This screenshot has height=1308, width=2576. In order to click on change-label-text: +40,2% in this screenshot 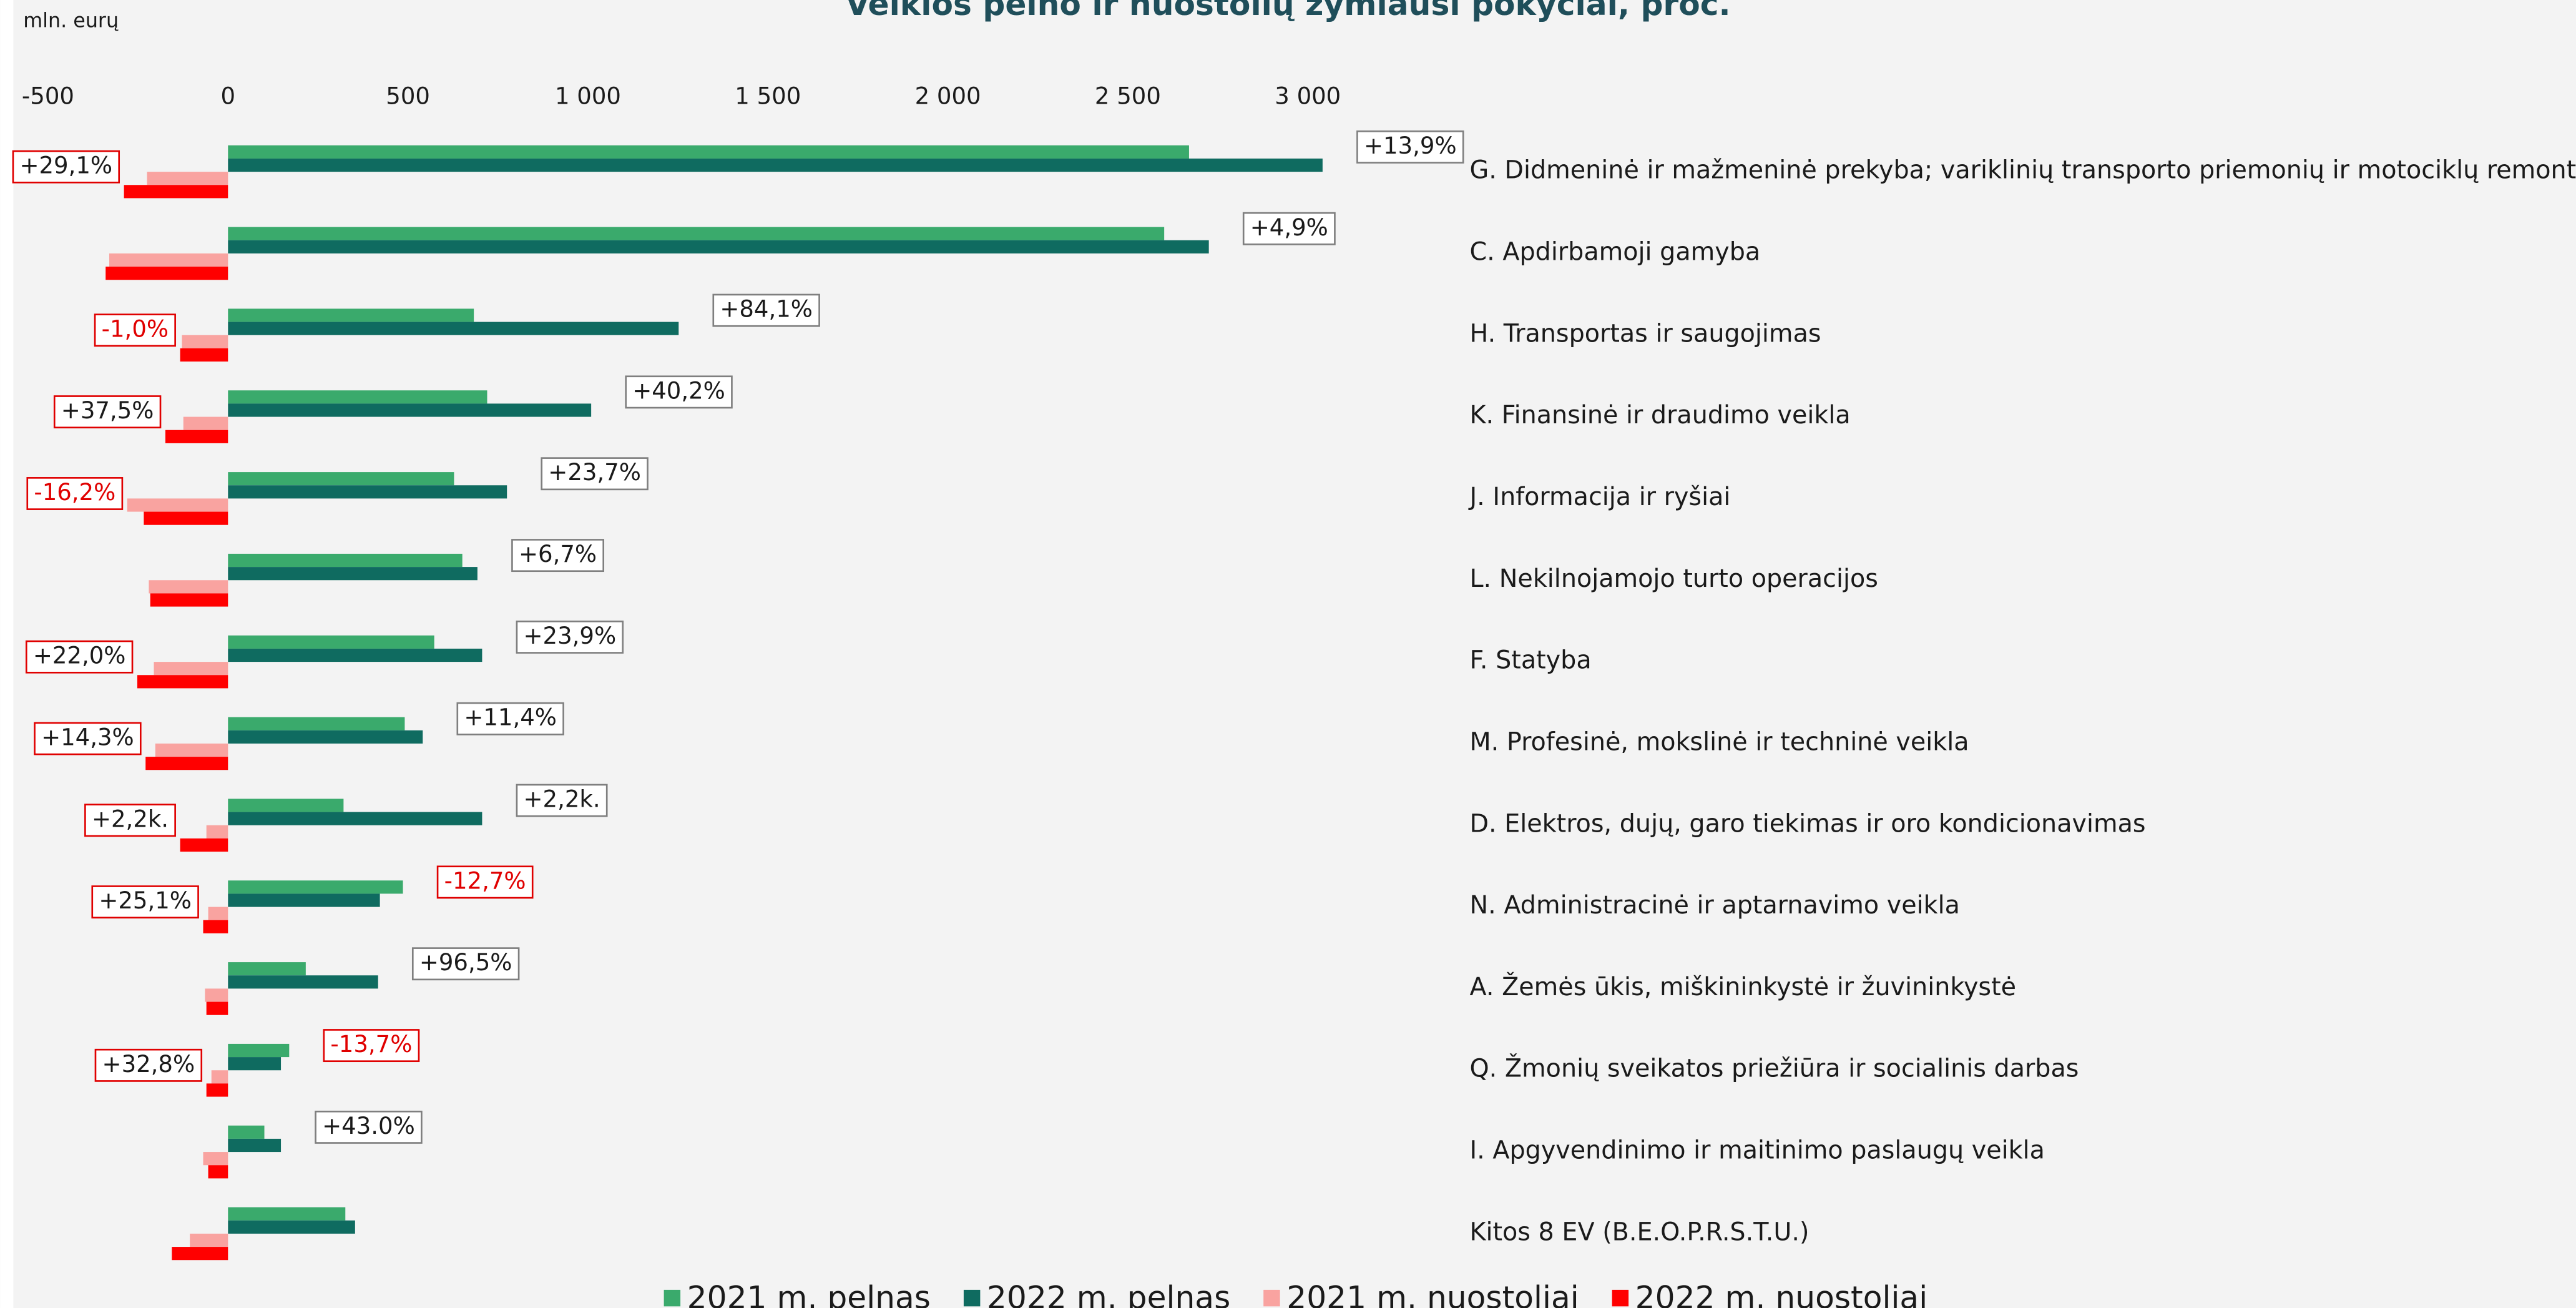, I will do `click(678, 391)`.